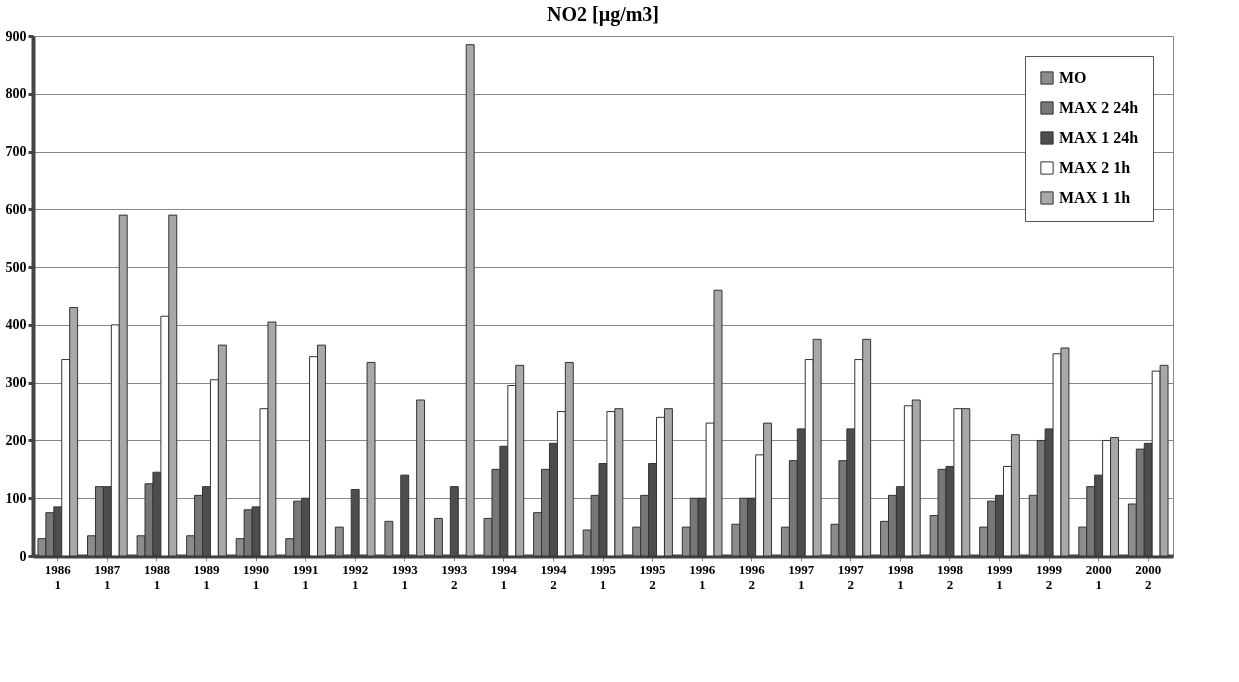  Describe the element at coordinates (653, 576) in the screenshot. I see `x-tick-label: 1995 2` at that location.